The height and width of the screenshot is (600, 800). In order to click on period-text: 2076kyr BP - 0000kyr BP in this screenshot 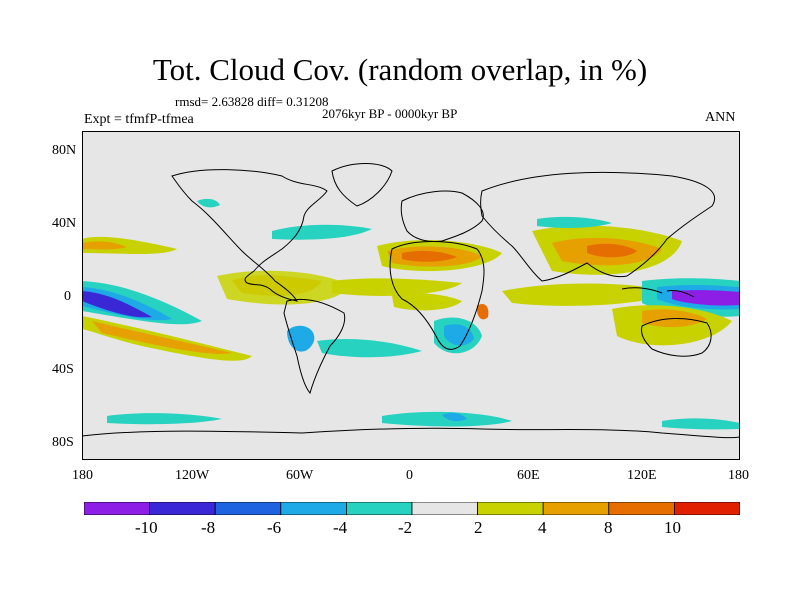, I will do `click(390, 113)`.